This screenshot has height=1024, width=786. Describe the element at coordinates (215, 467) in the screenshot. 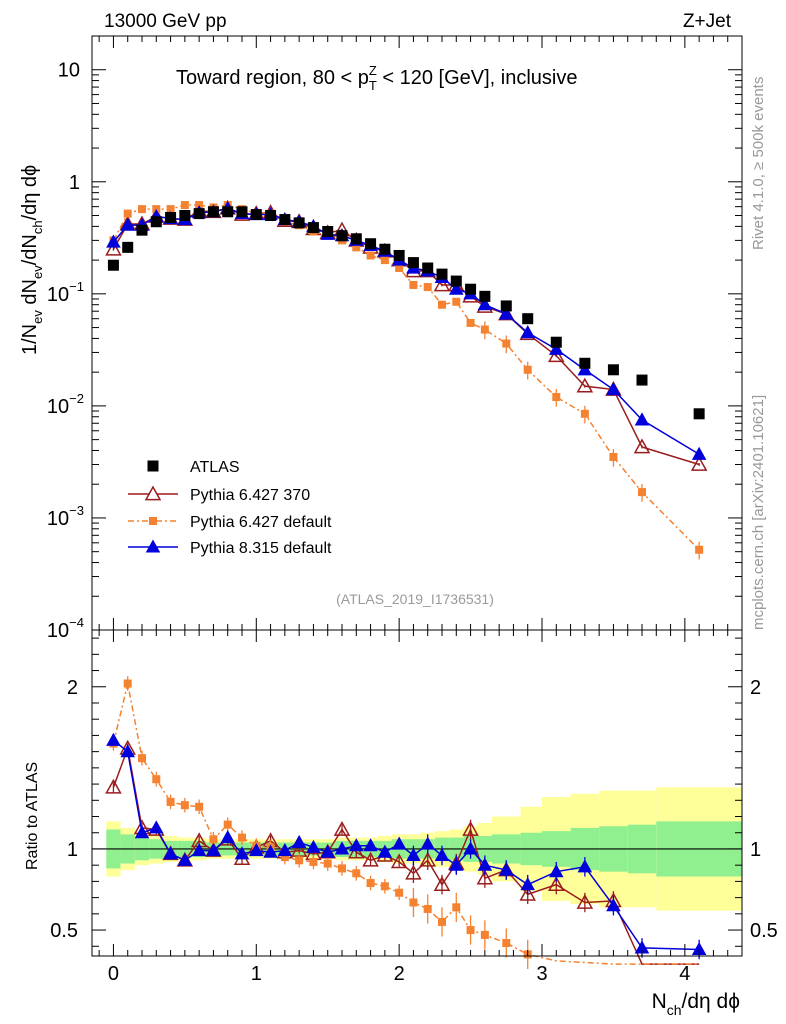

I see `legend-label: ATLAS` at that location.